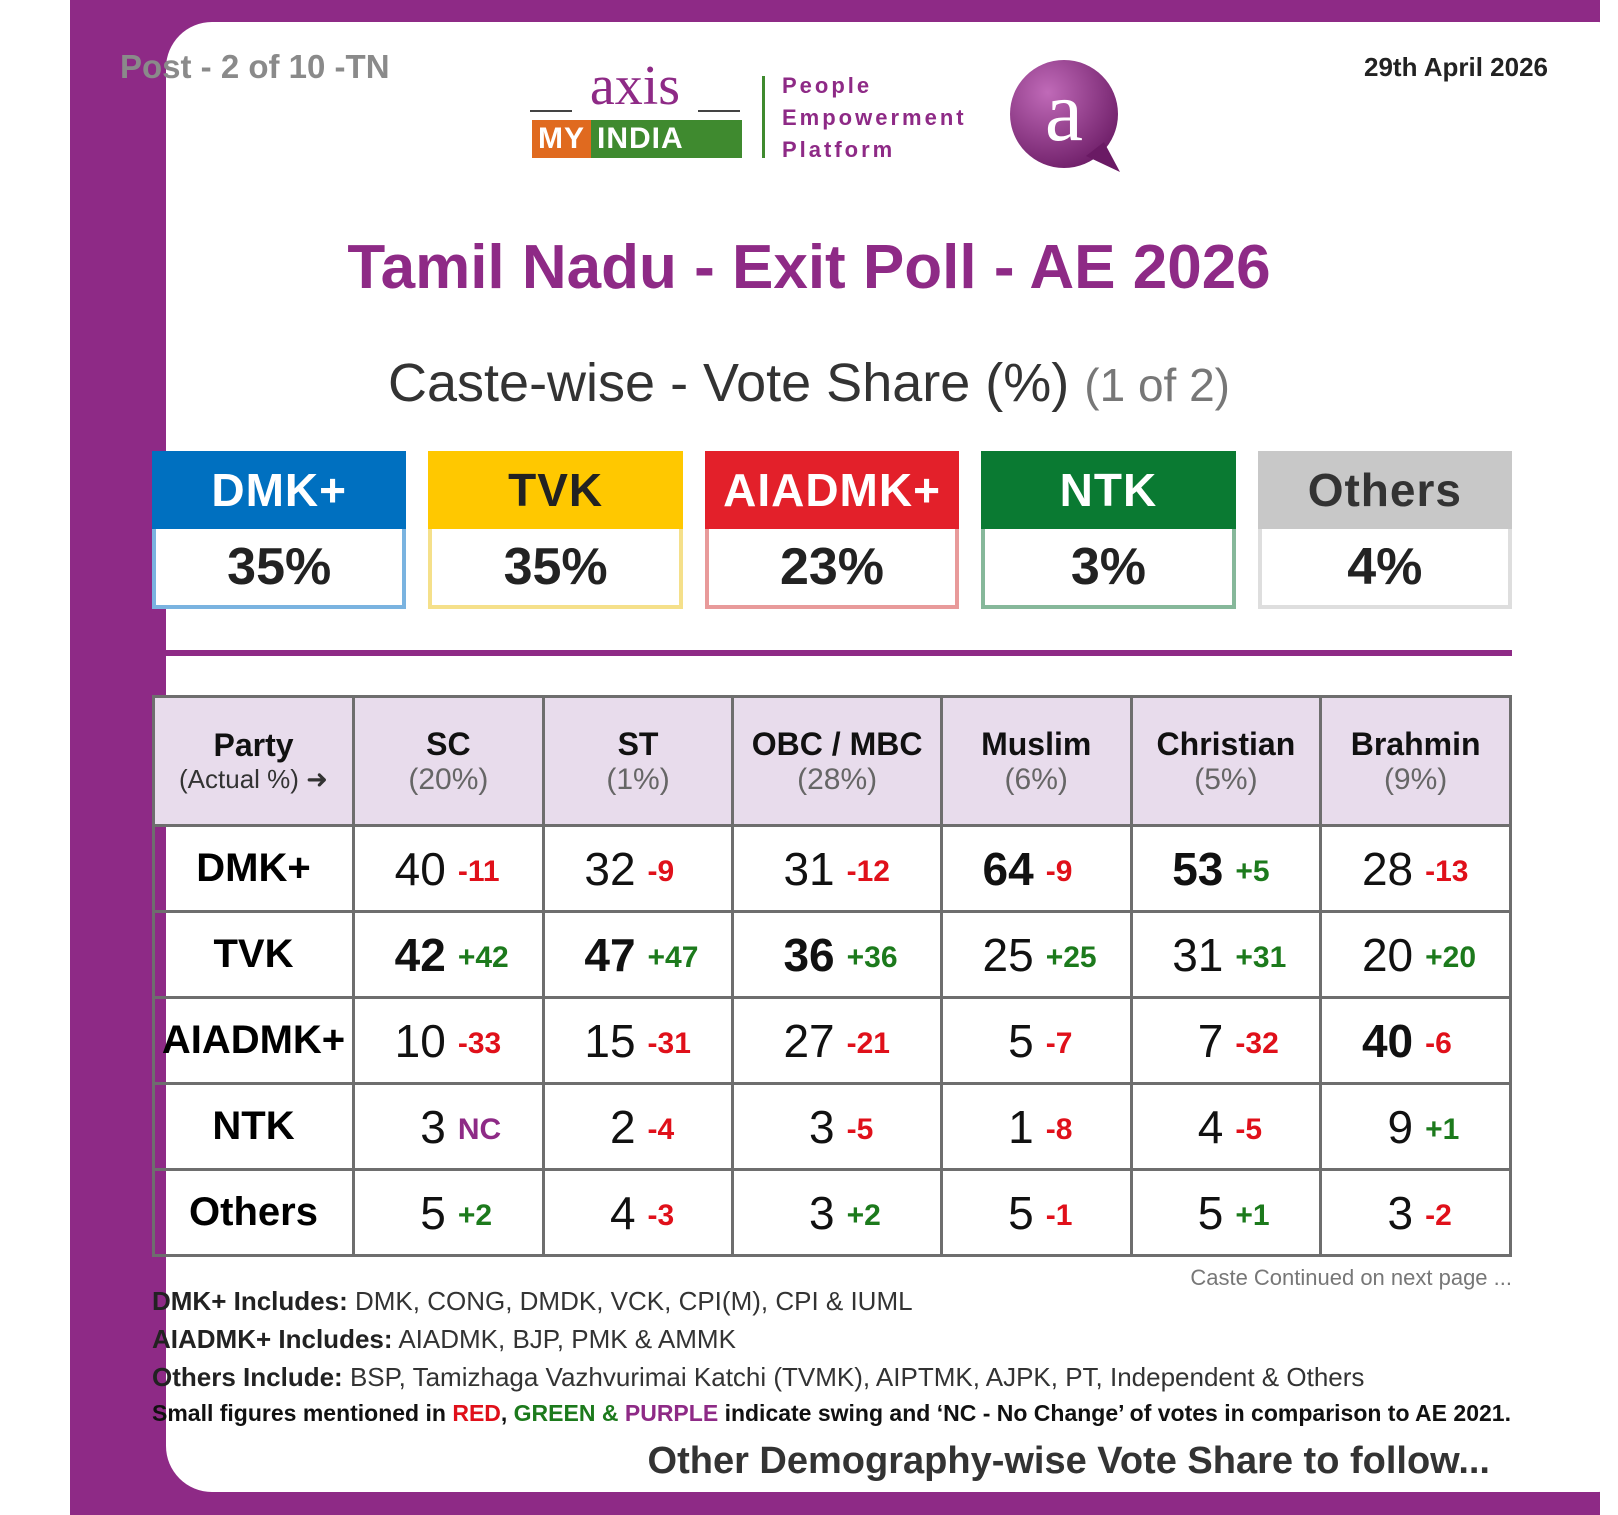 Image resolution: width=1618 pixels, height=1515 pixels. What do you see at coordinates (1071, 958) in the screenshot?
I see `swing-value: +25` at bounding box center [1071, 958].